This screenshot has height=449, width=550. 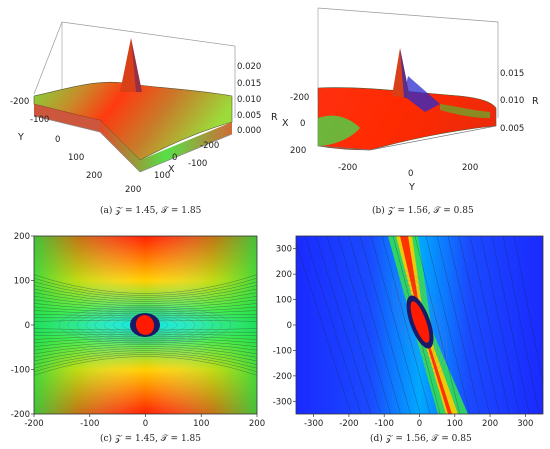 I want to click on y-tick: 100, so click(x=76, y=158).